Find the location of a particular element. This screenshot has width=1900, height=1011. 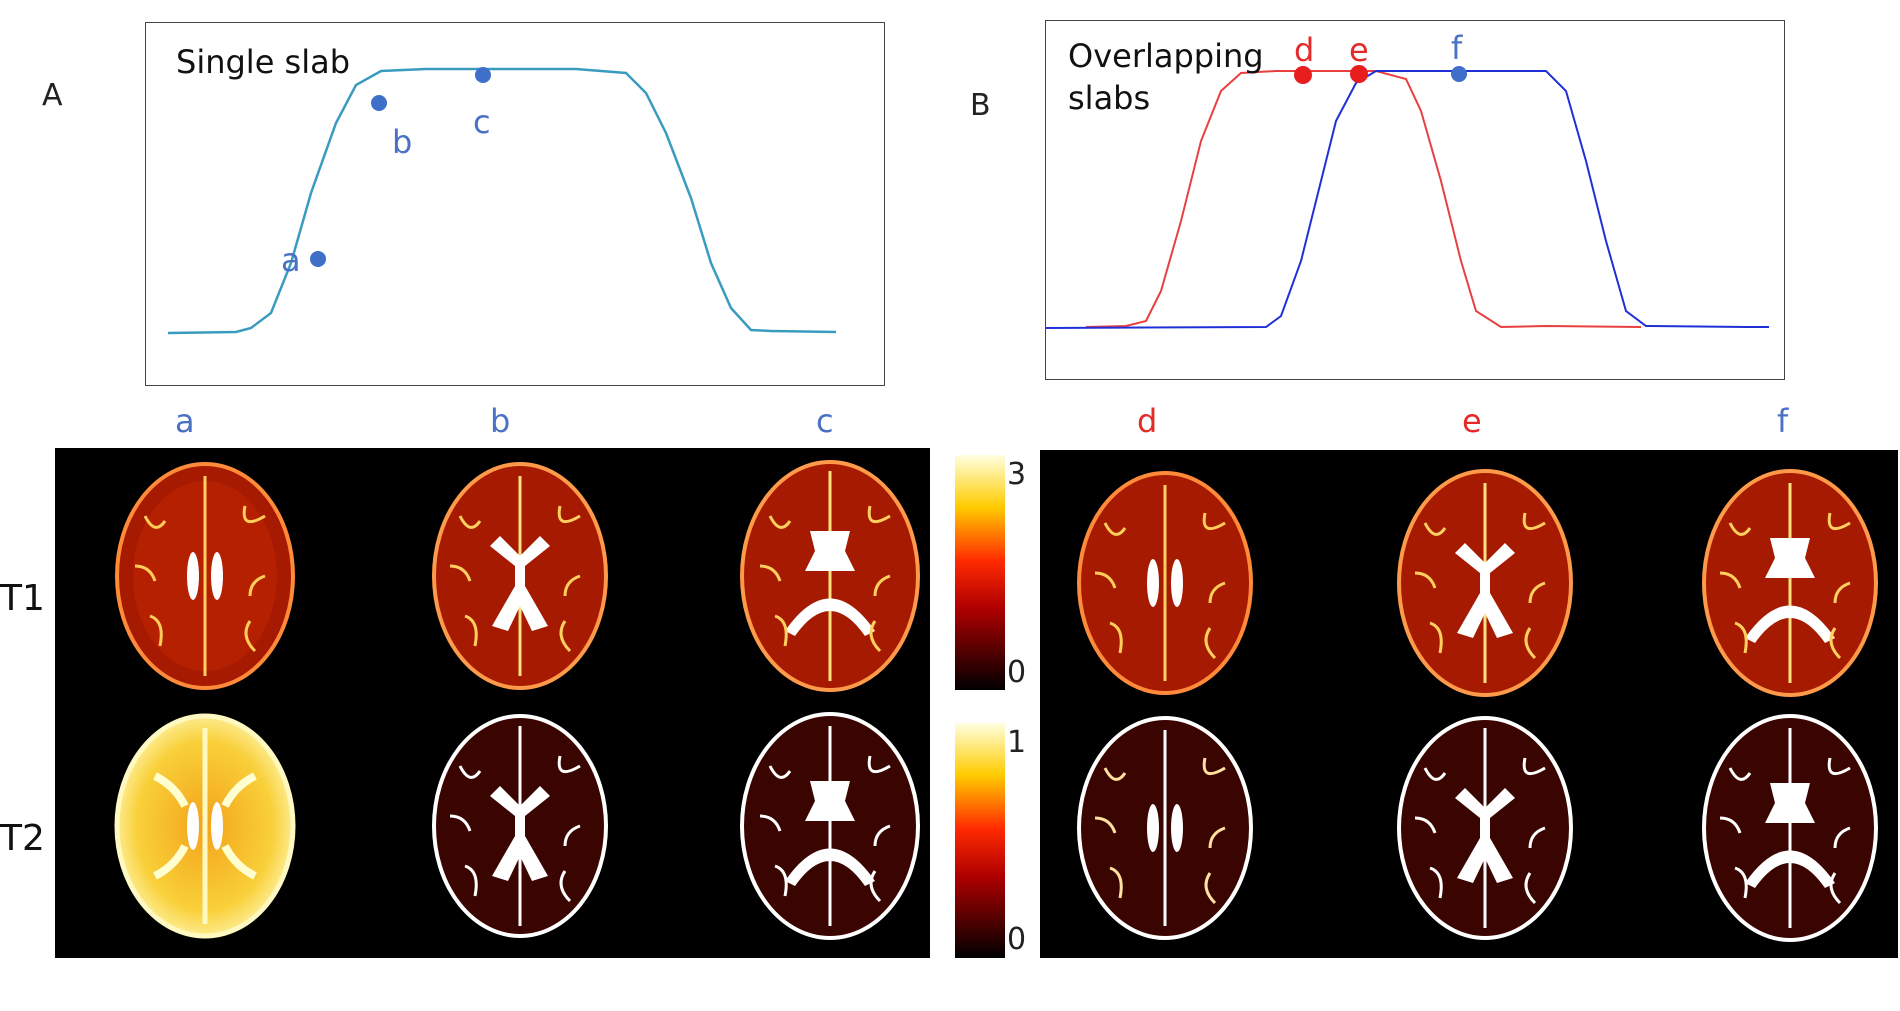

t1-map-c is located at coordinates (830, 576).